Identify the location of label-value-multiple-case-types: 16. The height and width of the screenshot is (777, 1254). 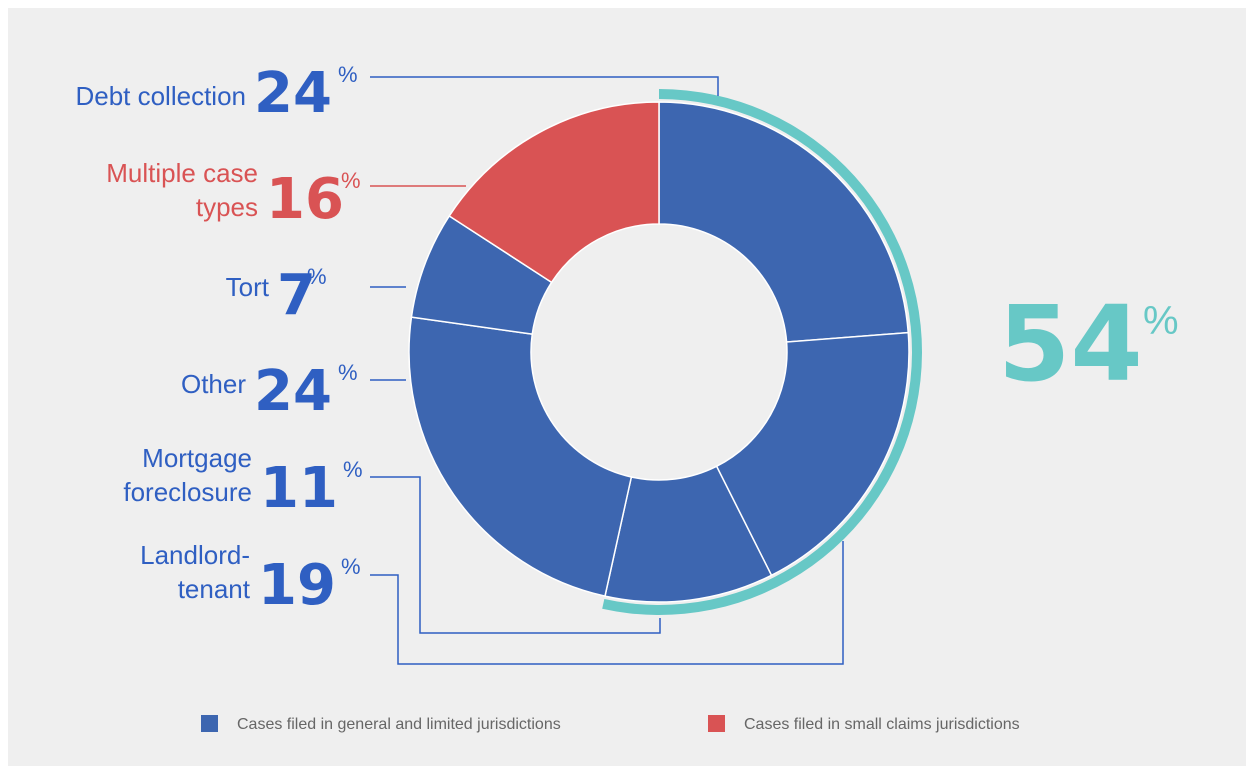
(305, 199).